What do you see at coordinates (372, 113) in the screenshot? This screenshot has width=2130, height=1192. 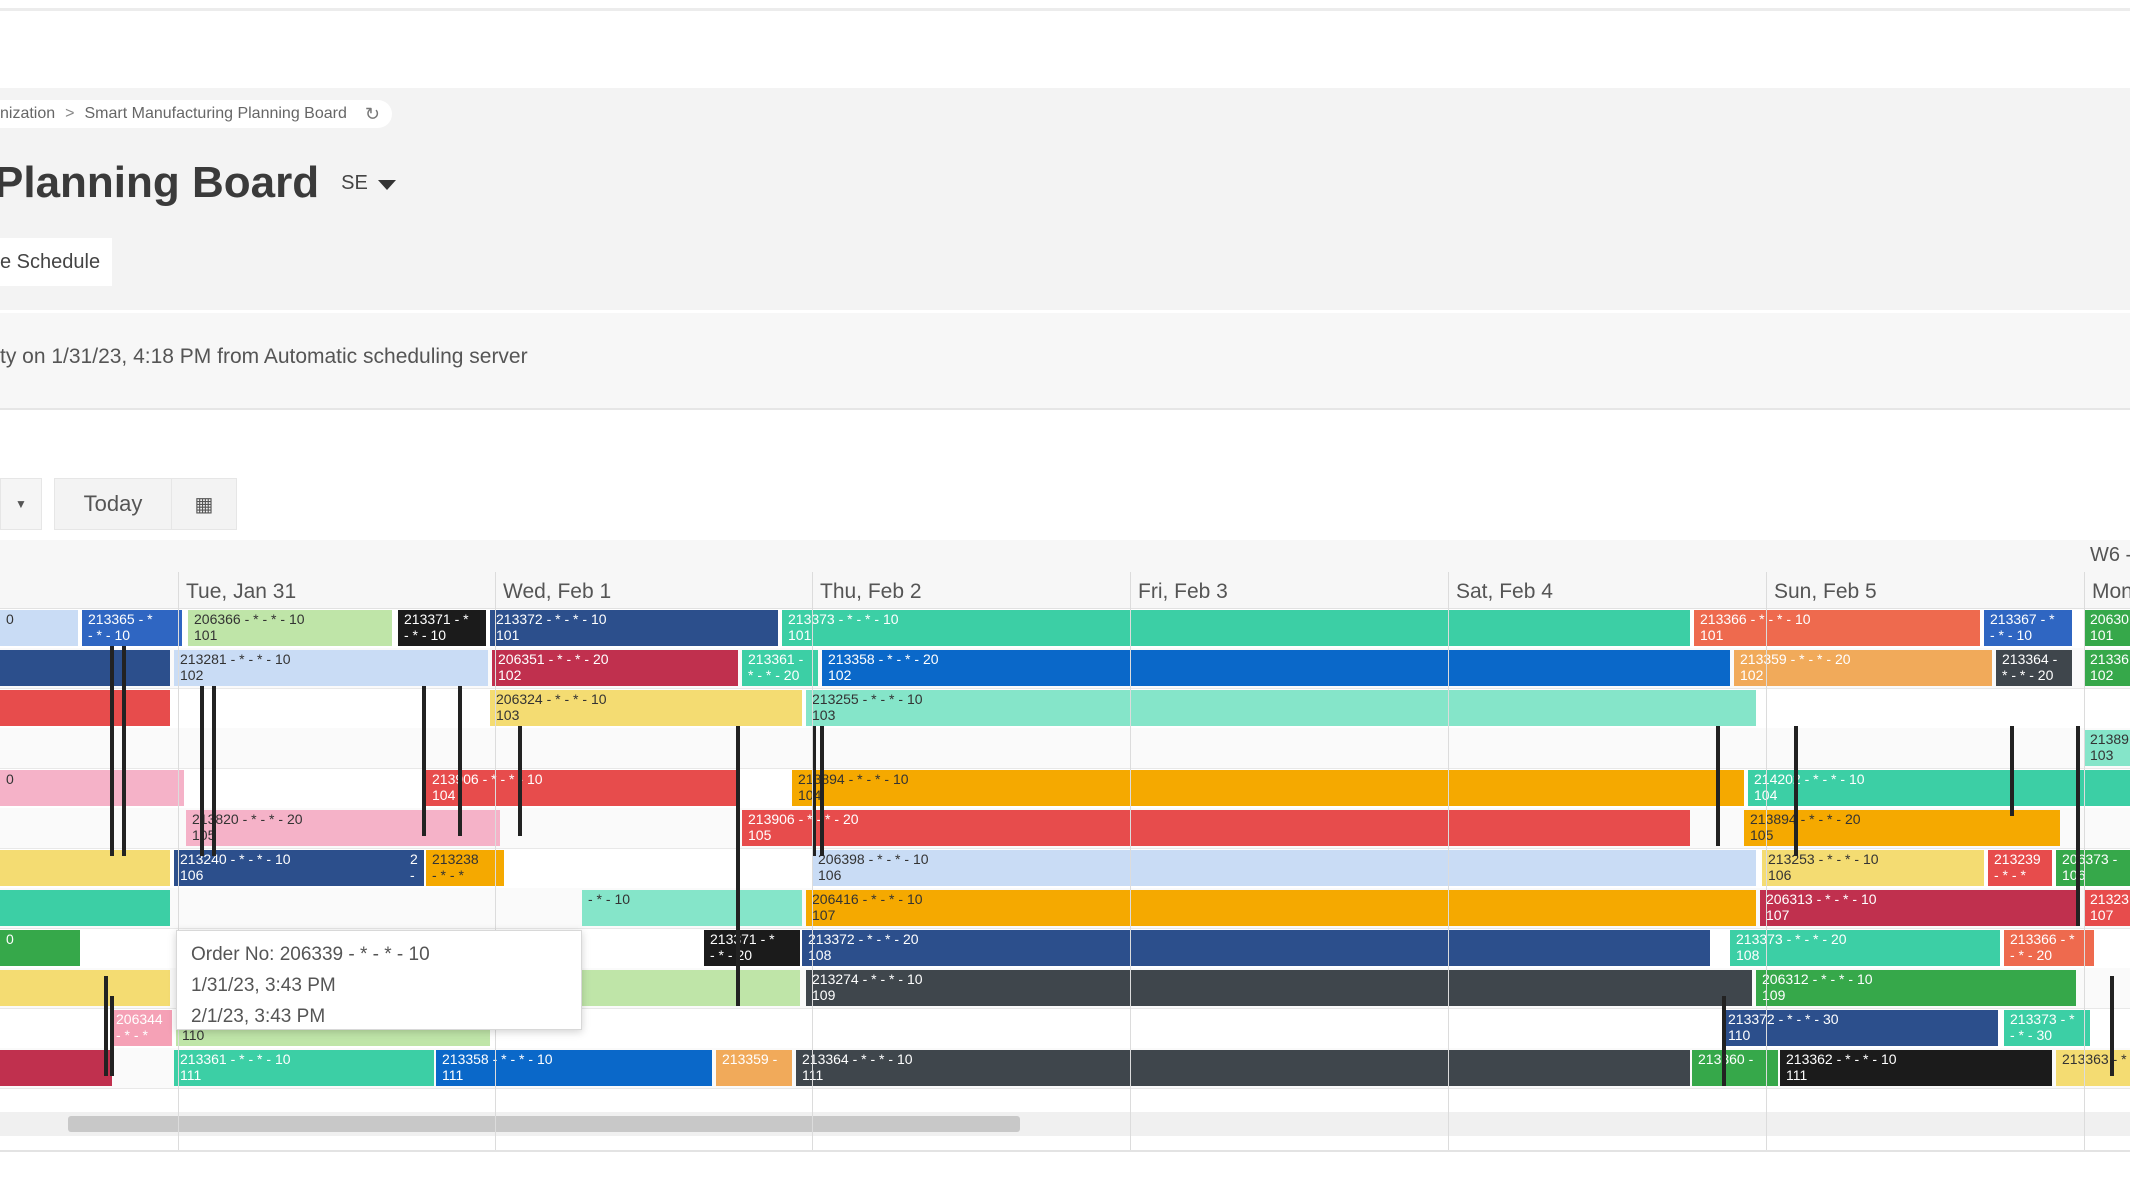 I see `refresh-icon: ↻` at bounding box center [372, 113].